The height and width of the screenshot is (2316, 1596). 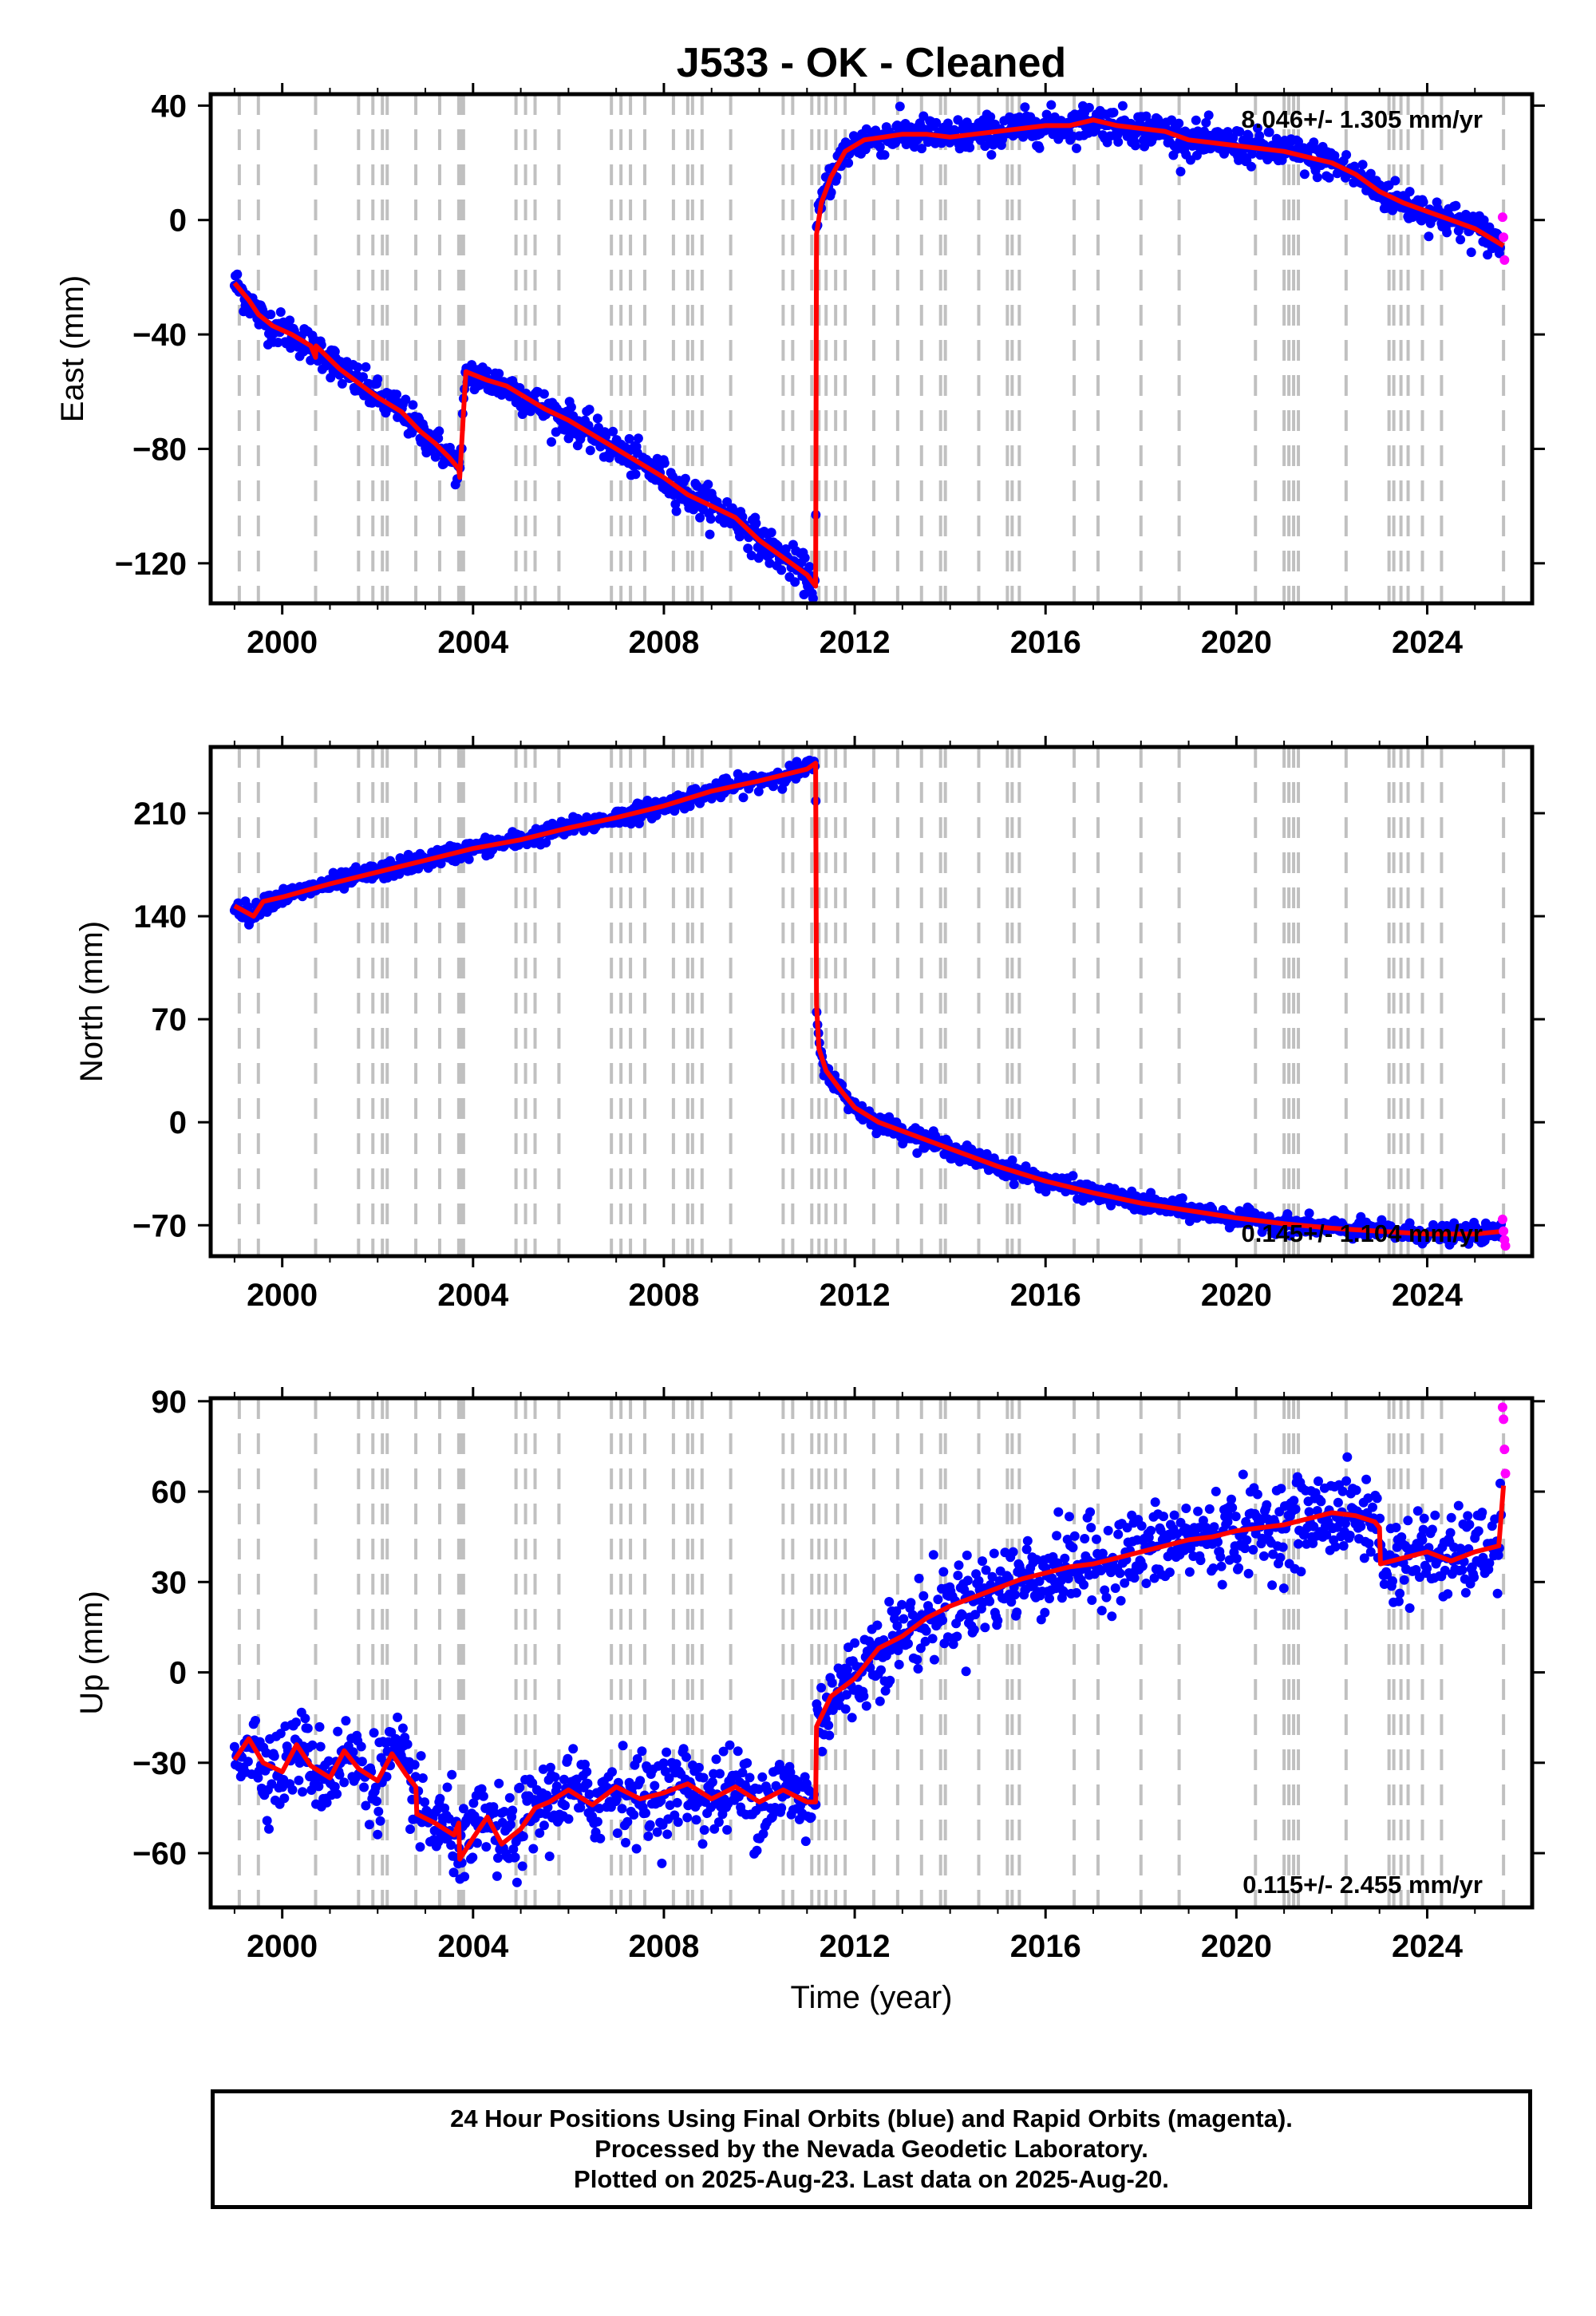 I want to click on x-tick-label: 2012, so click(x=855, y=1295).